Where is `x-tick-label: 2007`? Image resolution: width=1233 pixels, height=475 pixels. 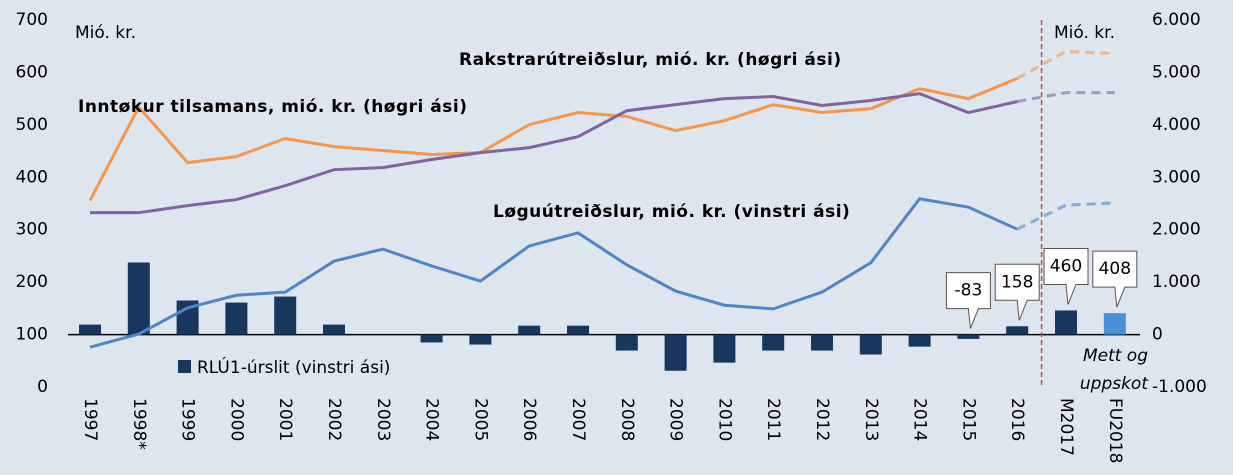 x-tick-label: 2007 is located at coordinates (578, 419).